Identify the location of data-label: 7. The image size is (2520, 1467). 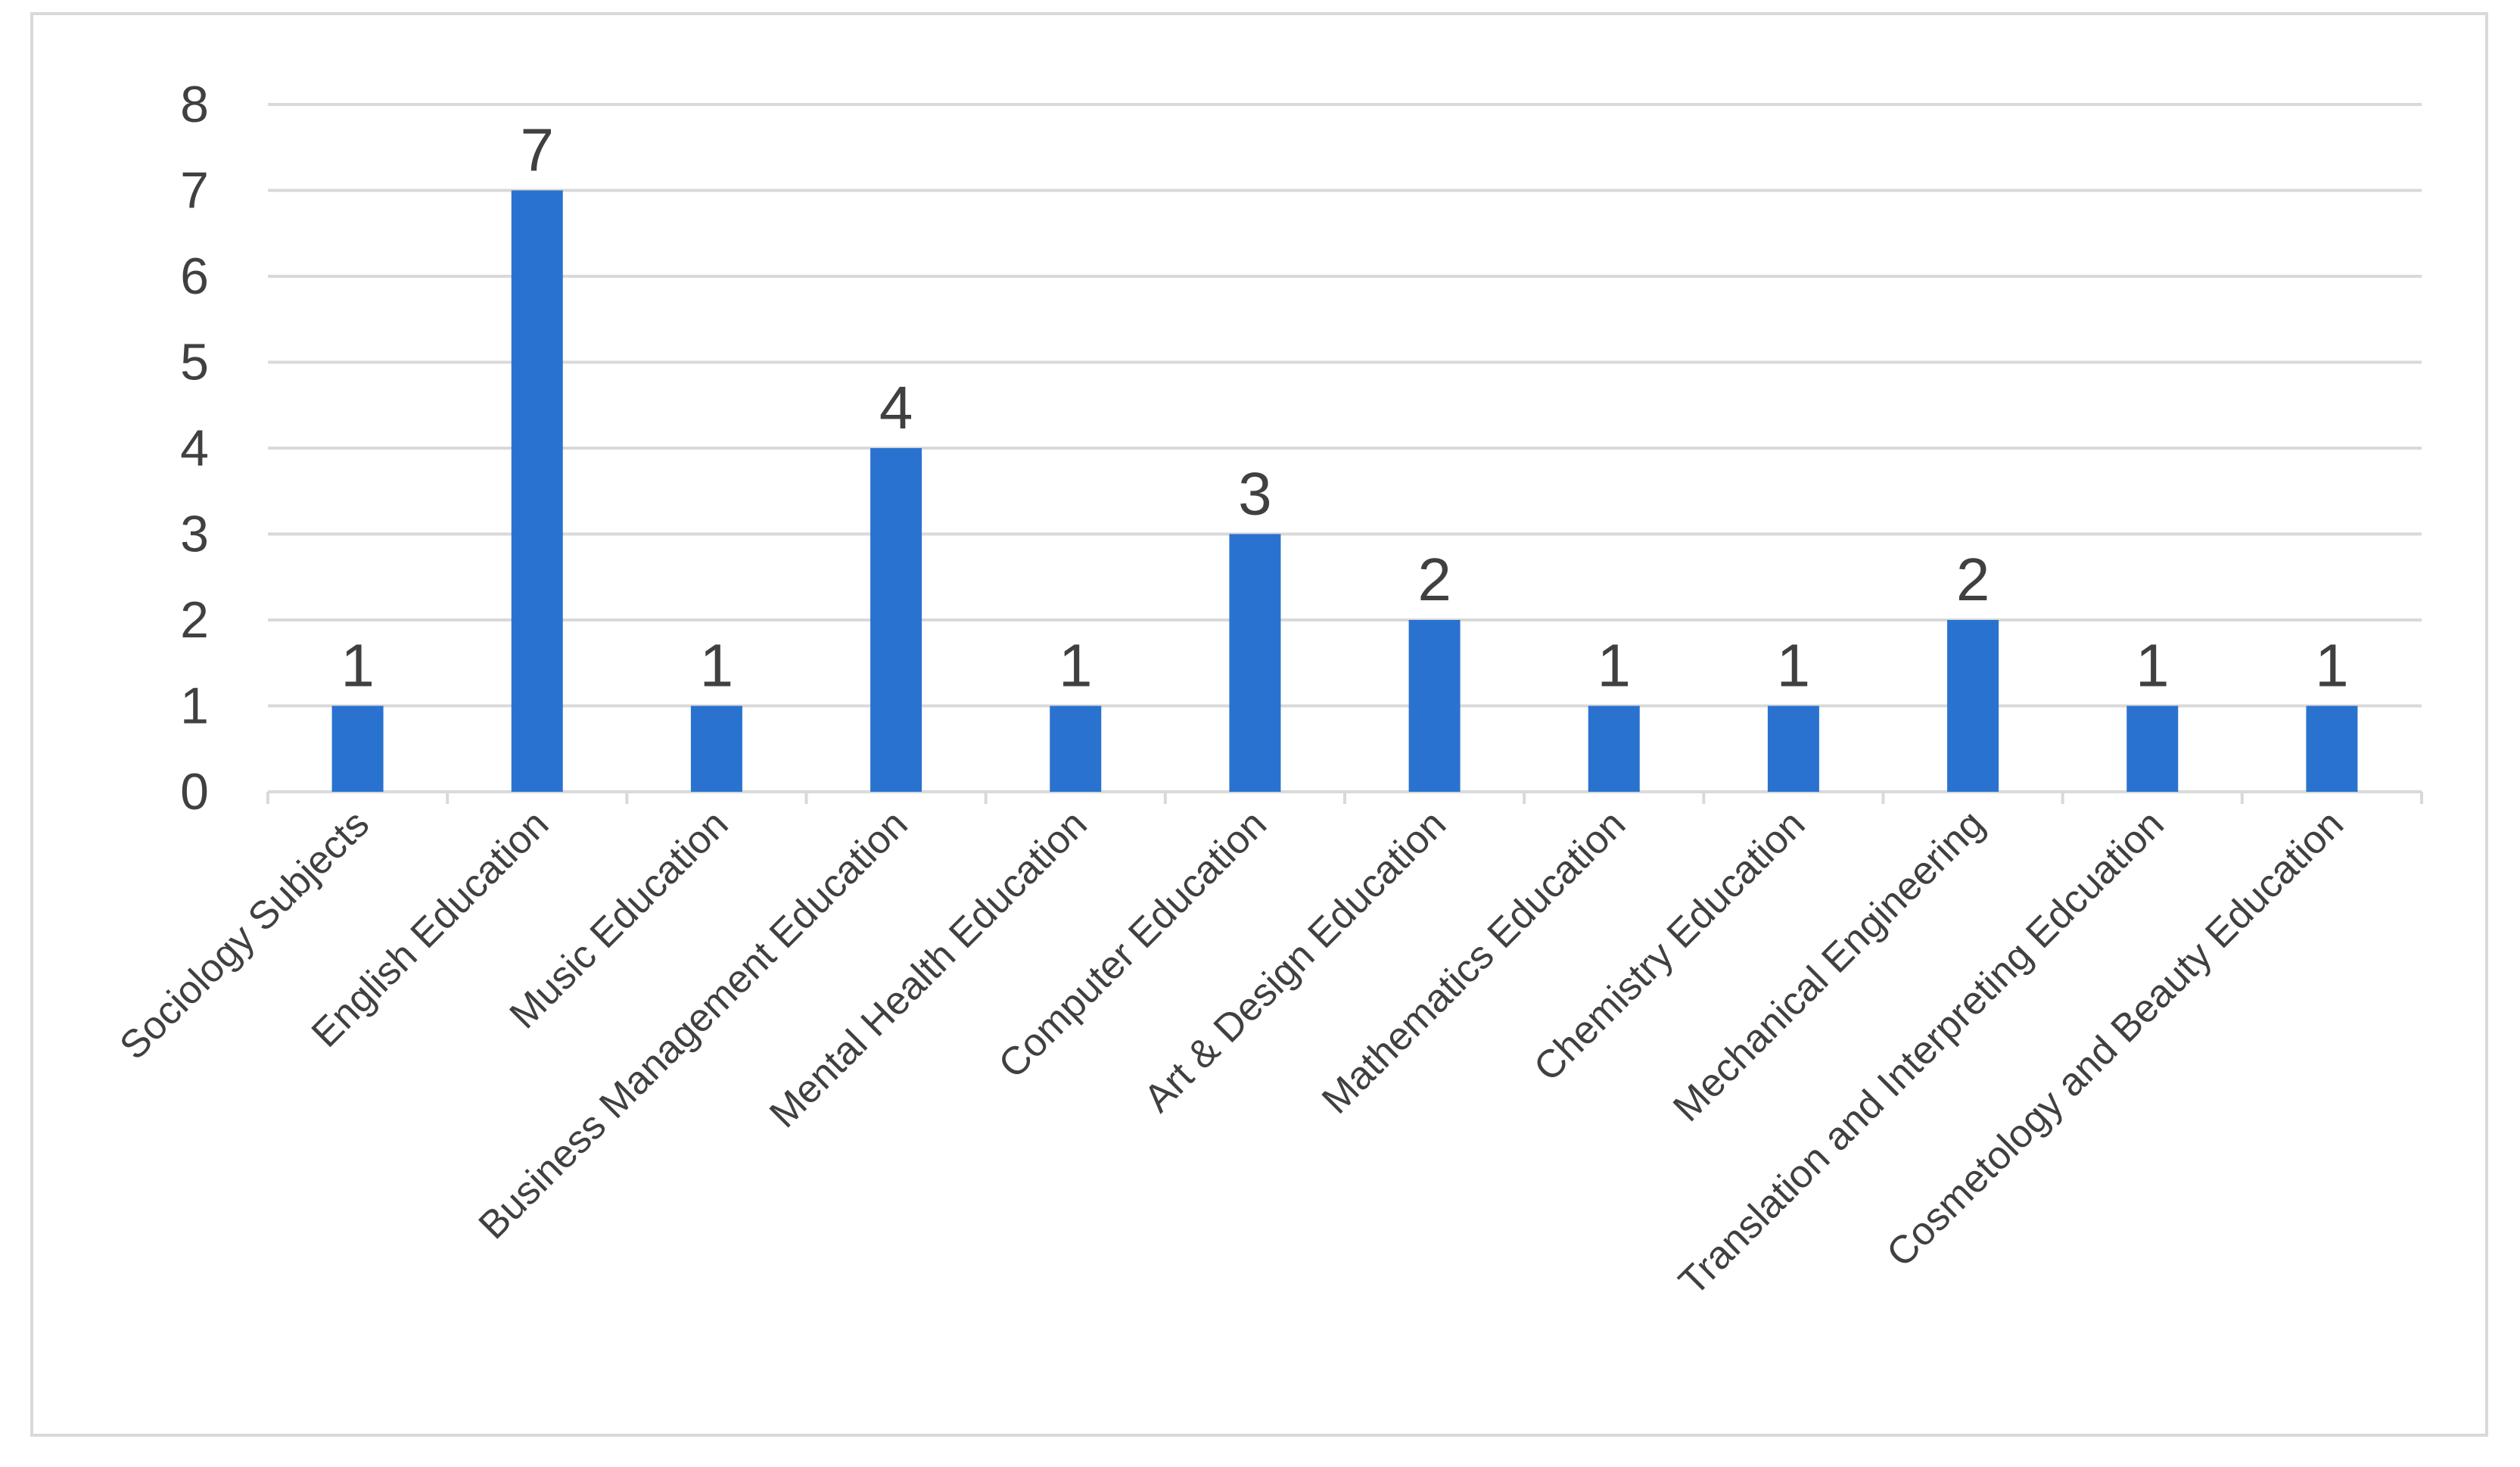
(538, 150).